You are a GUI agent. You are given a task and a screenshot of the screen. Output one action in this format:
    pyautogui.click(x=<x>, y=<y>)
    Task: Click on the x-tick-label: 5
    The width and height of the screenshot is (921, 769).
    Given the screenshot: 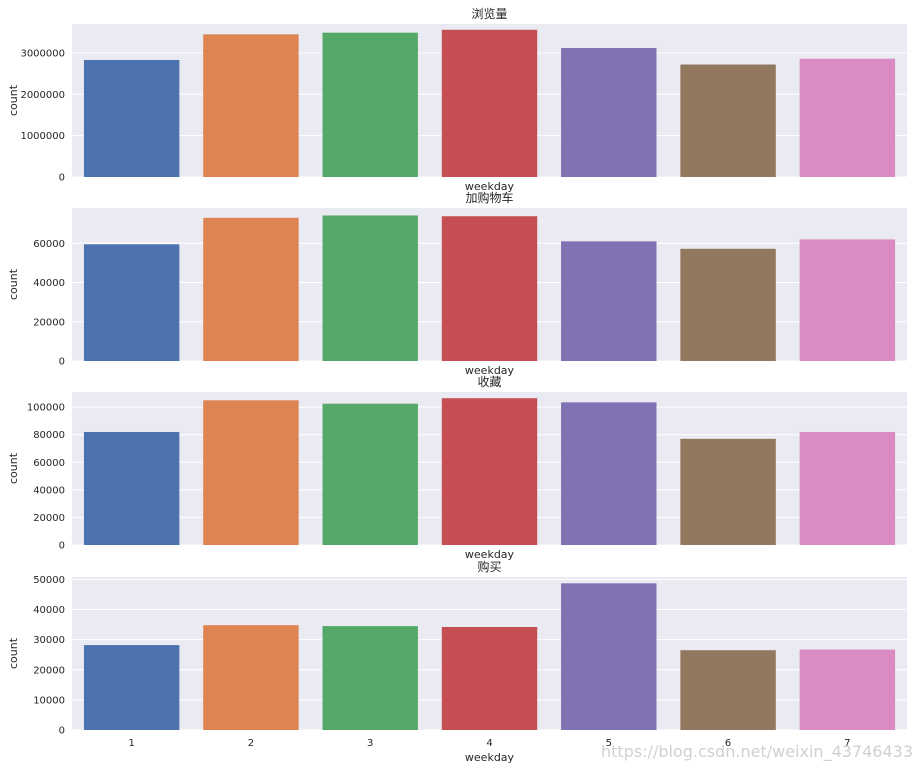 What is the action you would take?
    pyautogui.click(x=609, y=743)
    